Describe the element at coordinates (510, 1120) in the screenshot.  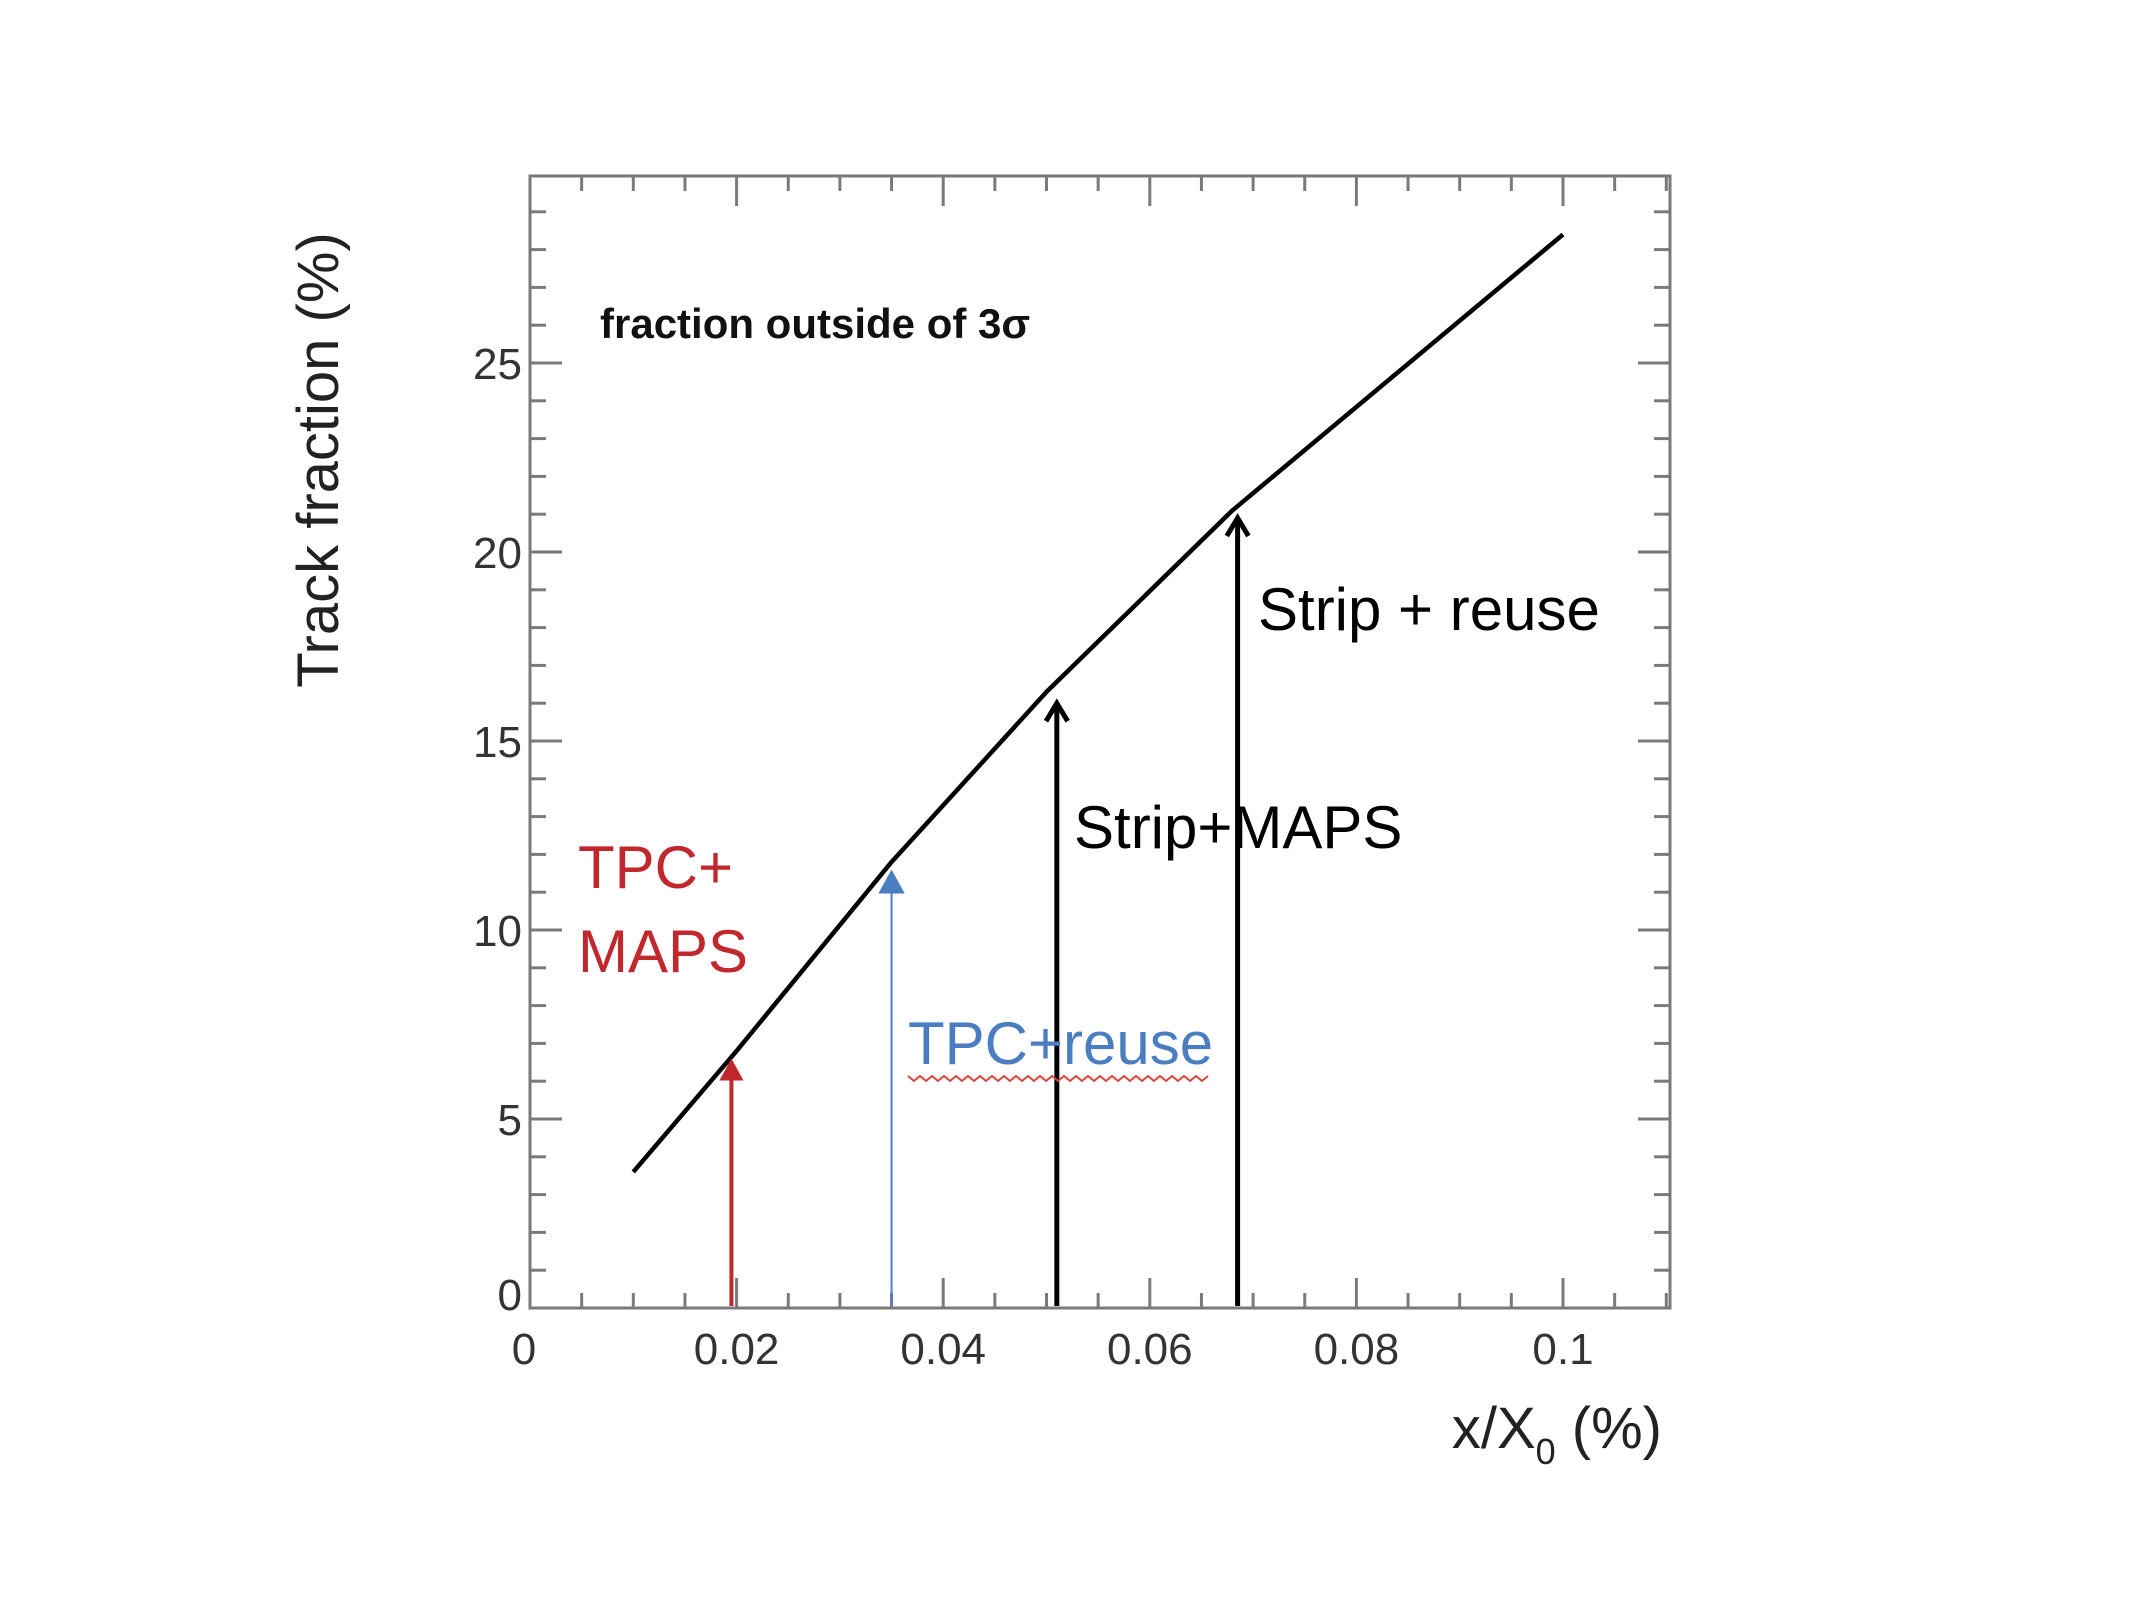
I see `y-tick-label: 5` at that location.